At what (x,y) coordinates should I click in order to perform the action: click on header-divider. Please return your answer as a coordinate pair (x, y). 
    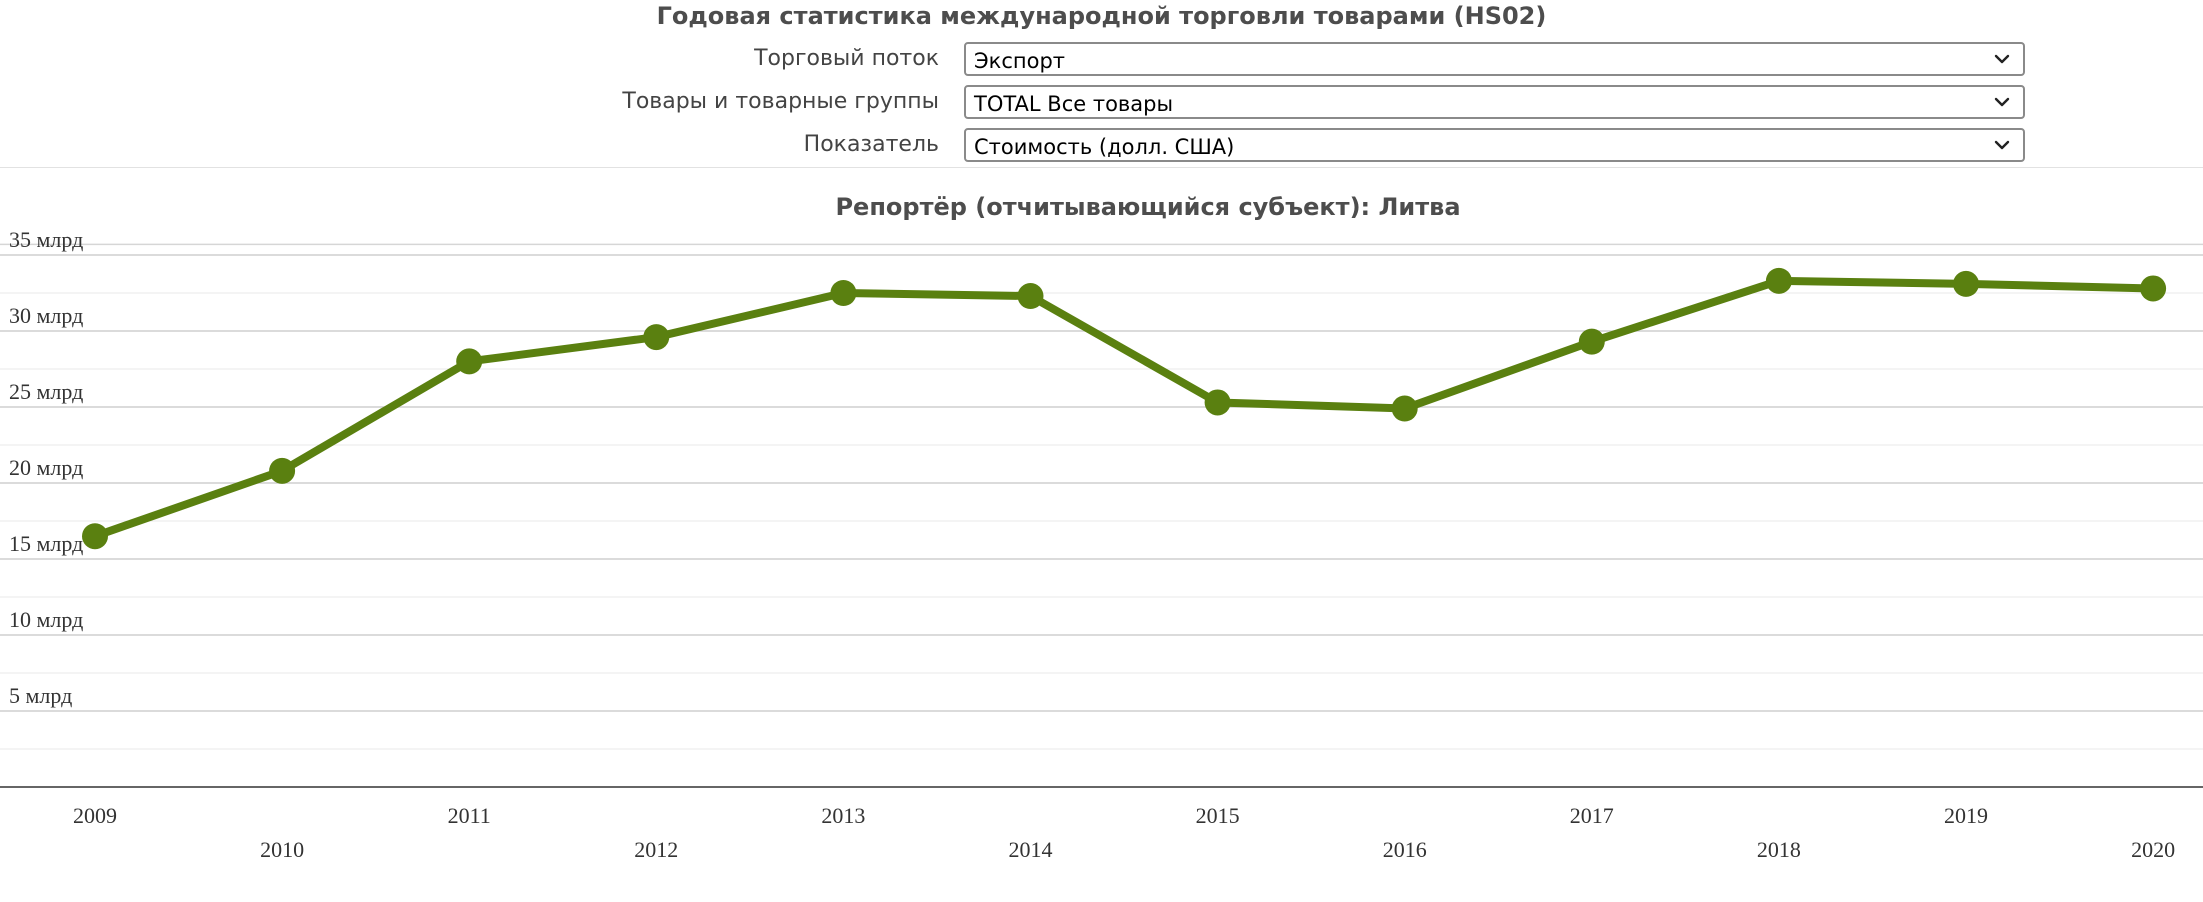
    Looking at the image, I should click on (1101, 167).